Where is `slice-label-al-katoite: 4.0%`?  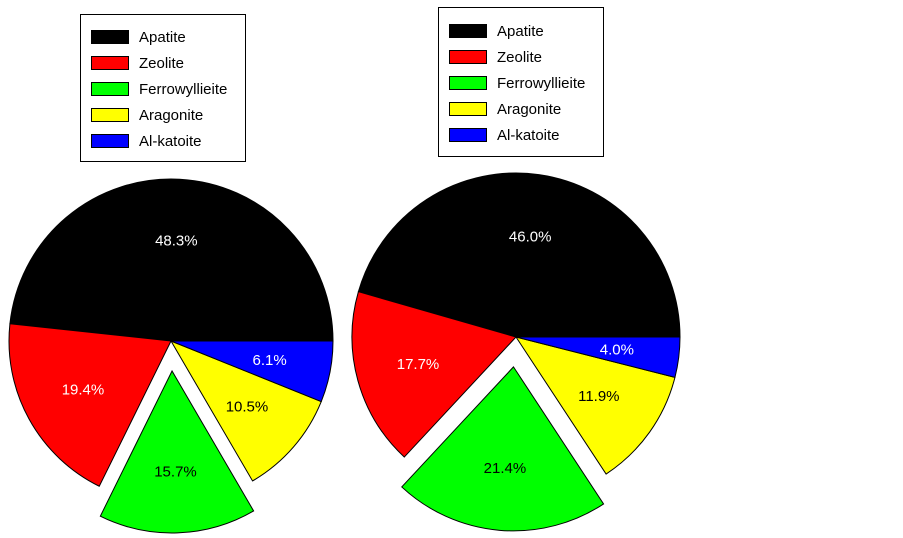
slice-label-al-katoite: 4.0% is located at coordinates (617, 350).